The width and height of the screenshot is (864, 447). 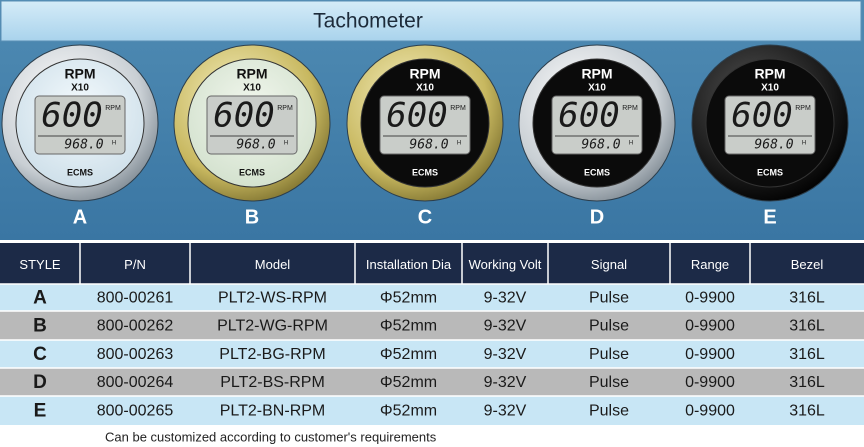 I want to click on title: Tachometer, so click(x=368, y=21).